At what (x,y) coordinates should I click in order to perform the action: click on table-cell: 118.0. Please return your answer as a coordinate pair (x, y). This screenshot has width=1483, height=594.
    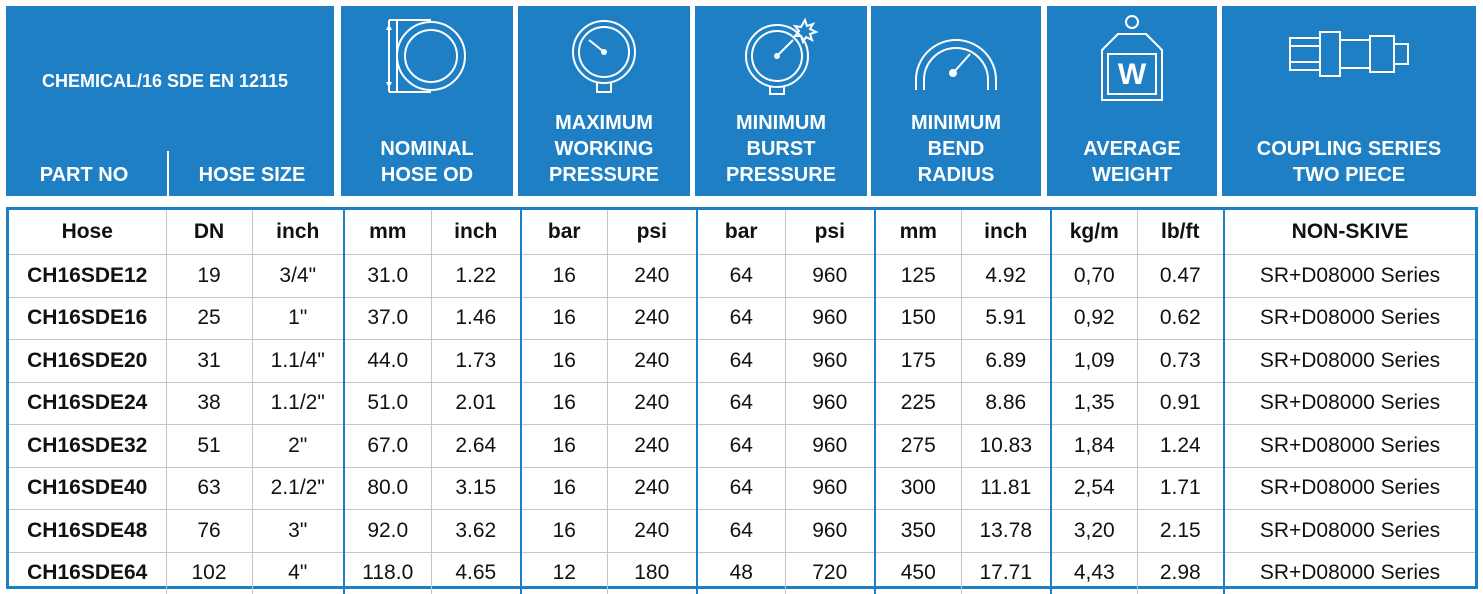
    Looking at the image, I should click on (387, 572).